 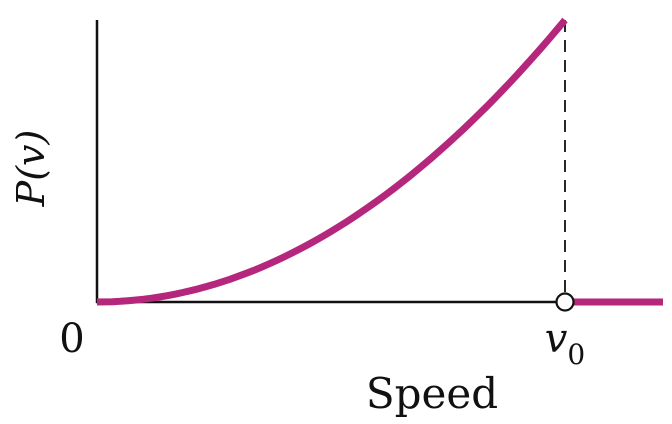 What do you see at coordinates (565, 343) in the screenshot?
I see `x-tick-label-1: v0` at bounding box center [565, 343].